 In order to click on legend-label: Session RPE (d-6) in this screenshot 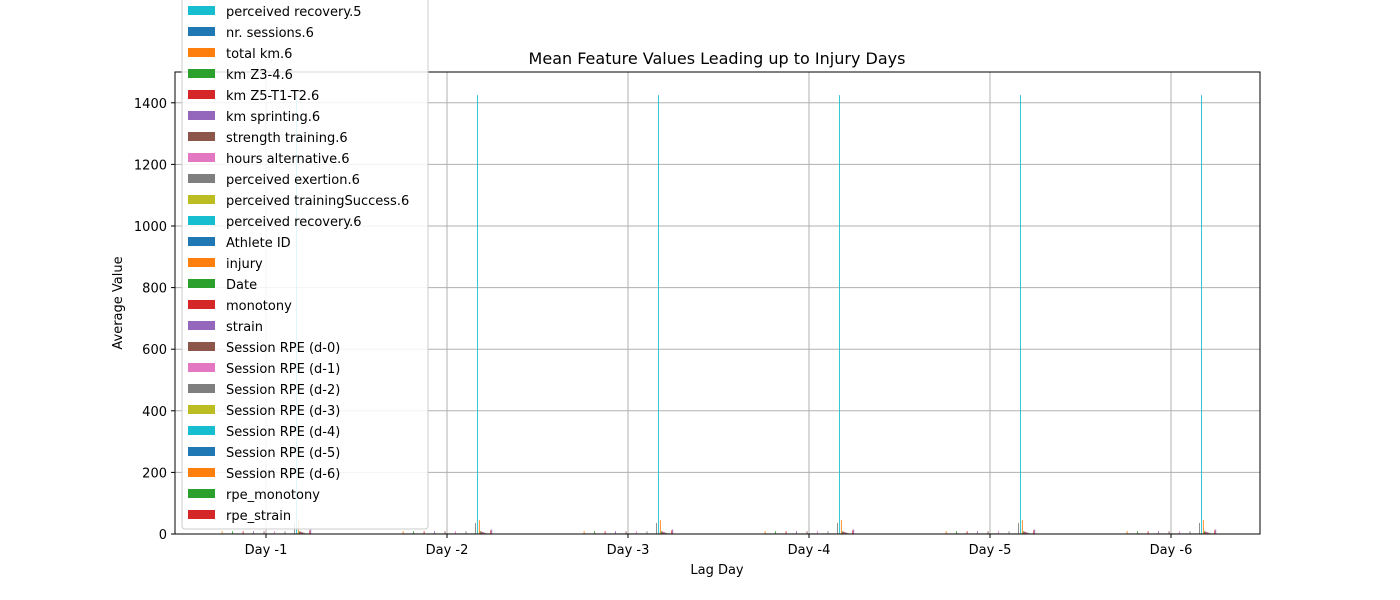, I will do `click(283, 474)`.